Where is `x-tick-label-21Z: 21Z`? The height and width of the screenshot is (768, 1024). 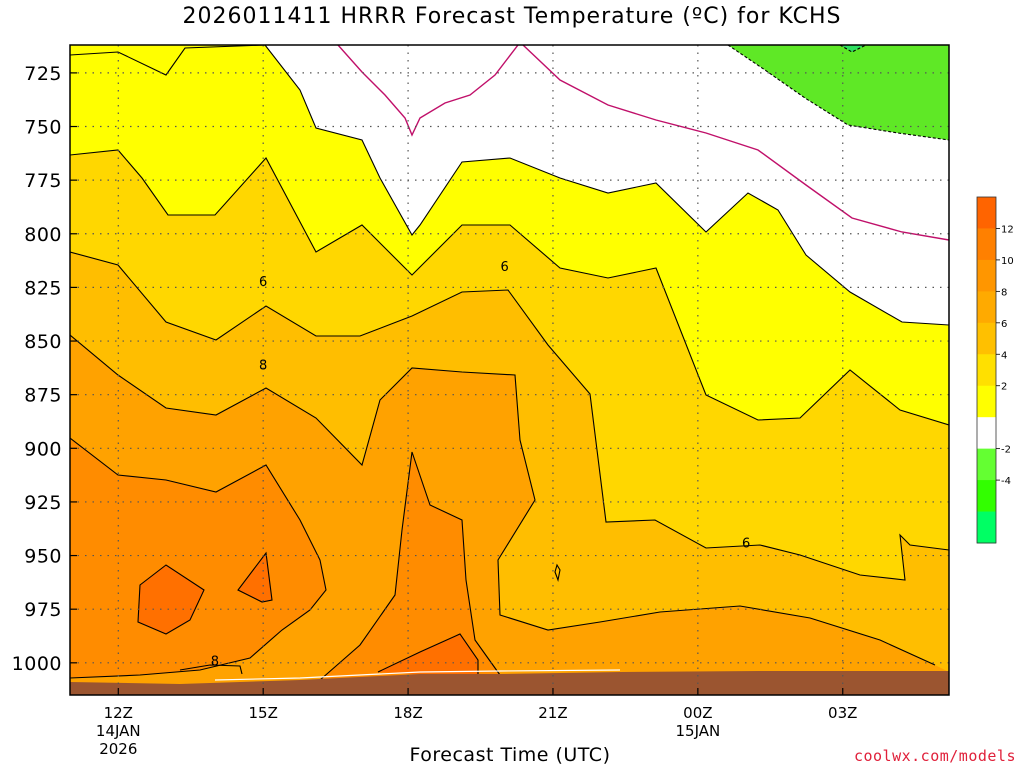 x-tick-label-21Z: 21Z is located at coordinates (552, 713).